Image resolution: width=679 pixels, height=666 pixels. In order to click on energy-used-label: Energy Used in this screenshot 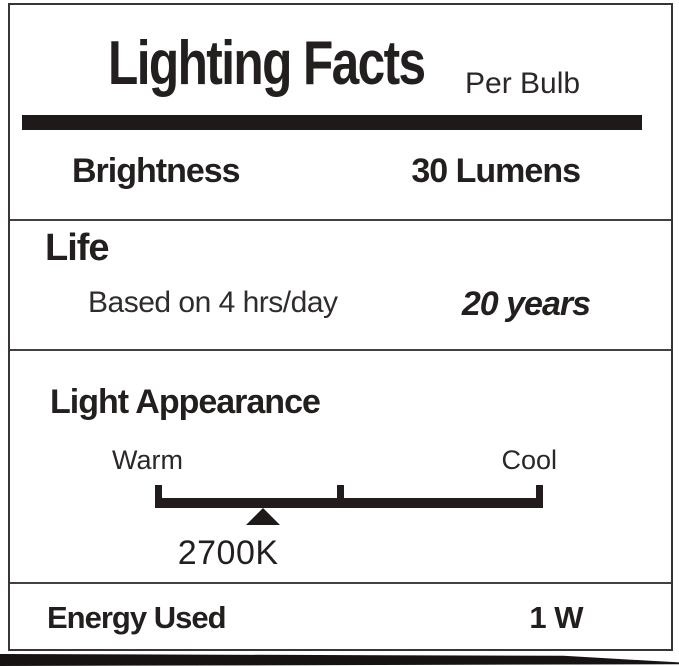, I will do `click(137, 617)`.